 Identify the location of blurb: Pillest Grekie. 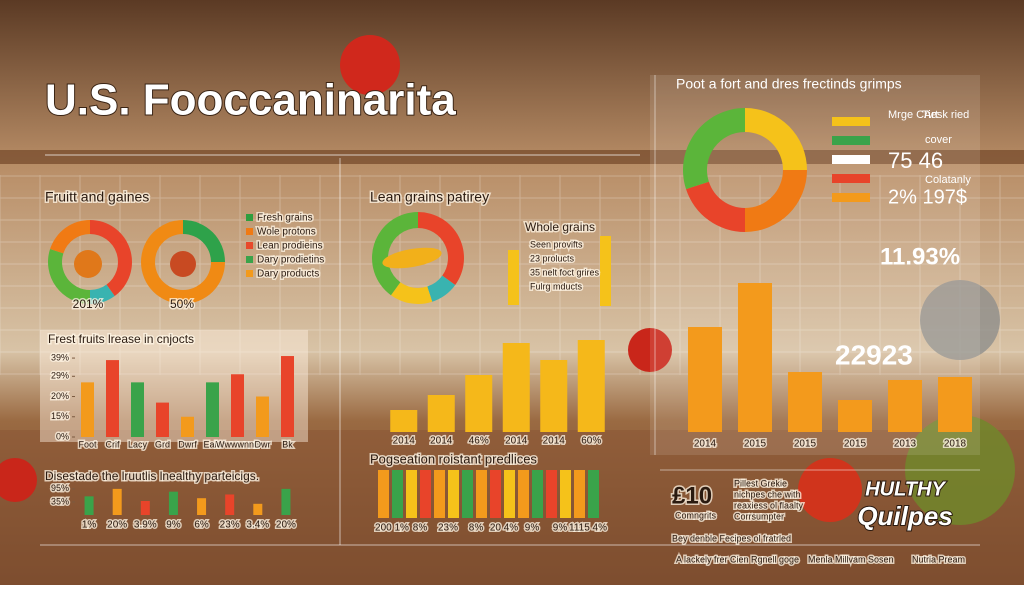
(760, 483).